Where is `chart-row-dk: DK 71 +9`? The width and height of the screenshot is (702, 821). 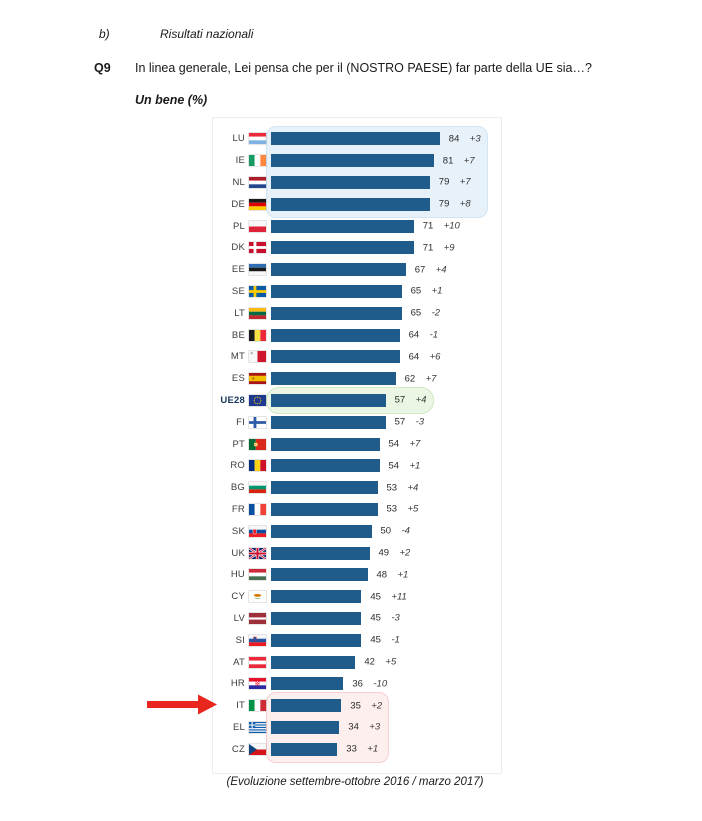
chart-row-dk: DK 71 +9 is located at coordinates (355, 248).